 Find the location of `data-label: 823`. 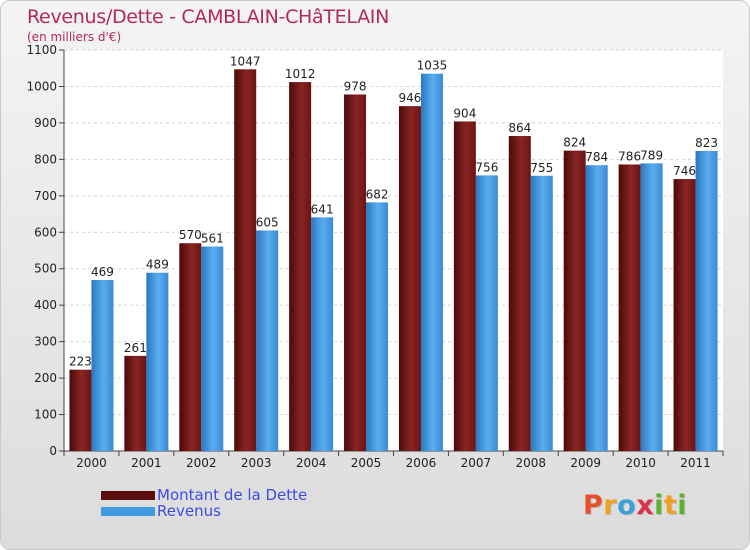

data-label: 823 is located at coordinates (706, 143).